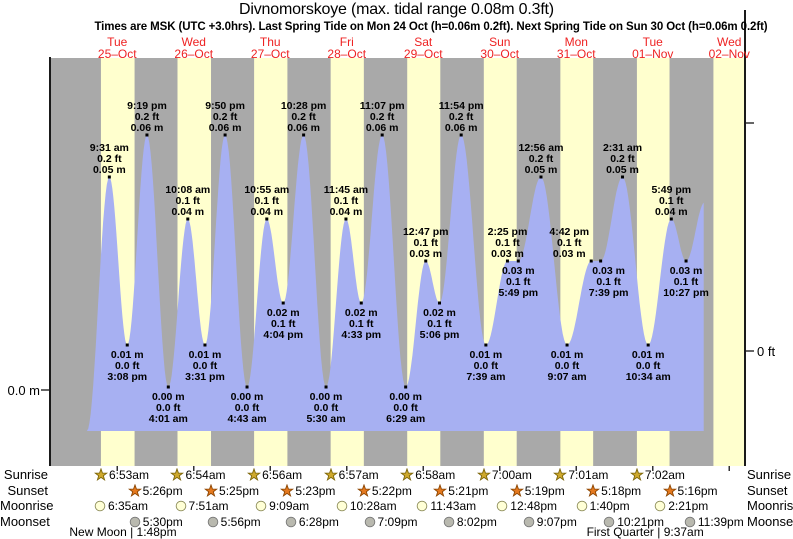  I want to click on sunset-time: 5:26pm, so click(162, 490).